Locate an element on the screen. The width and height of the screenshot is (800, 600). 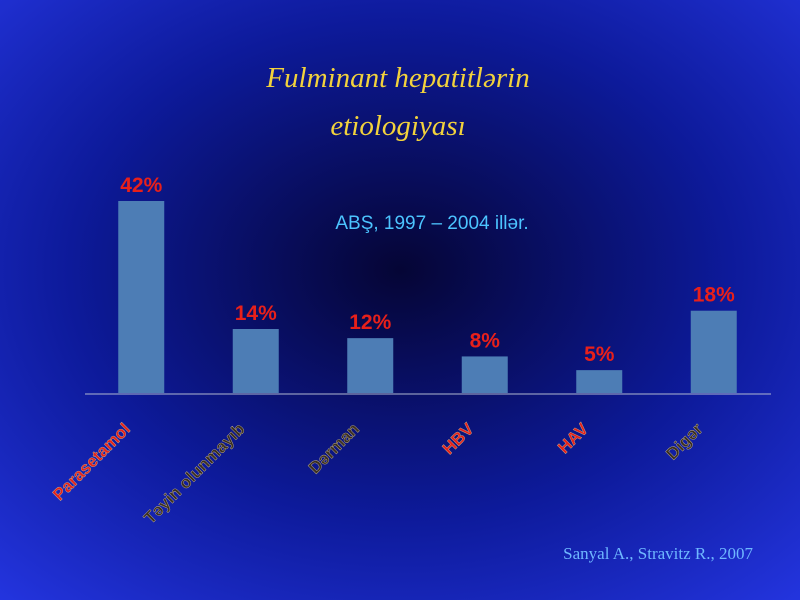
value-label: 8% is located at coordinates (485, 340).